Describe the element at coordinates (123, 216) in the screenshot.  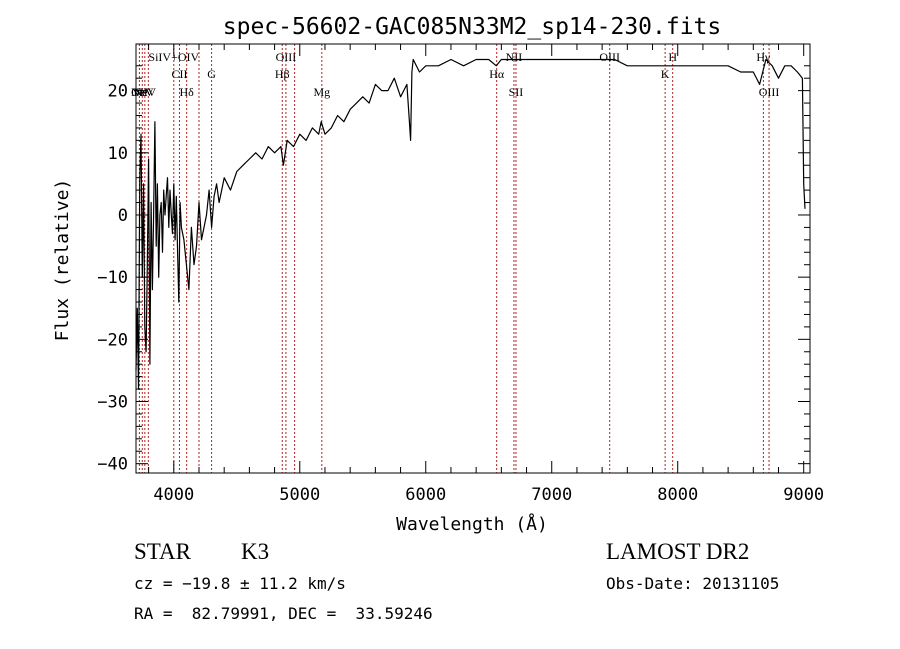
I see `y-tick-label: 0` at that location.